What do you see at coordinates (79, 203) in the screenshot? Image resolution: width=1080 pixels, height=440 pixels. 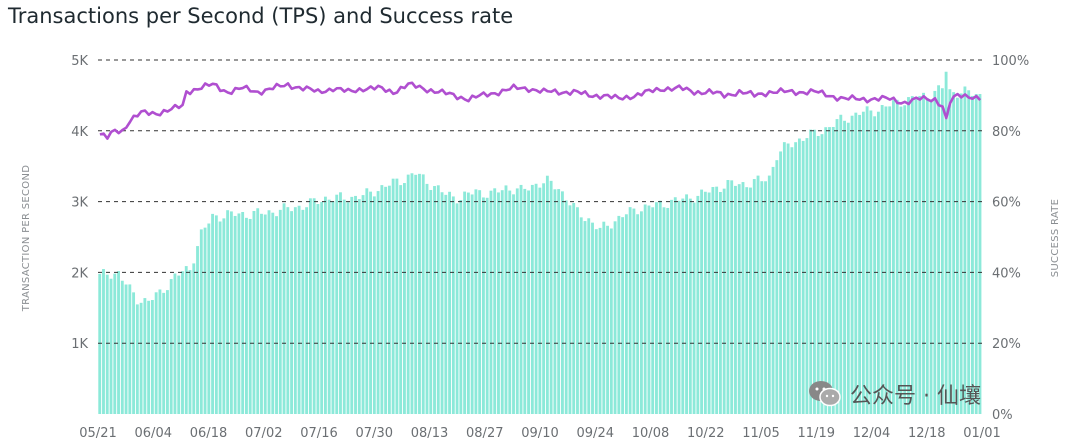 I see `left-tick-label: 3K` at bounding box center [79, 203].